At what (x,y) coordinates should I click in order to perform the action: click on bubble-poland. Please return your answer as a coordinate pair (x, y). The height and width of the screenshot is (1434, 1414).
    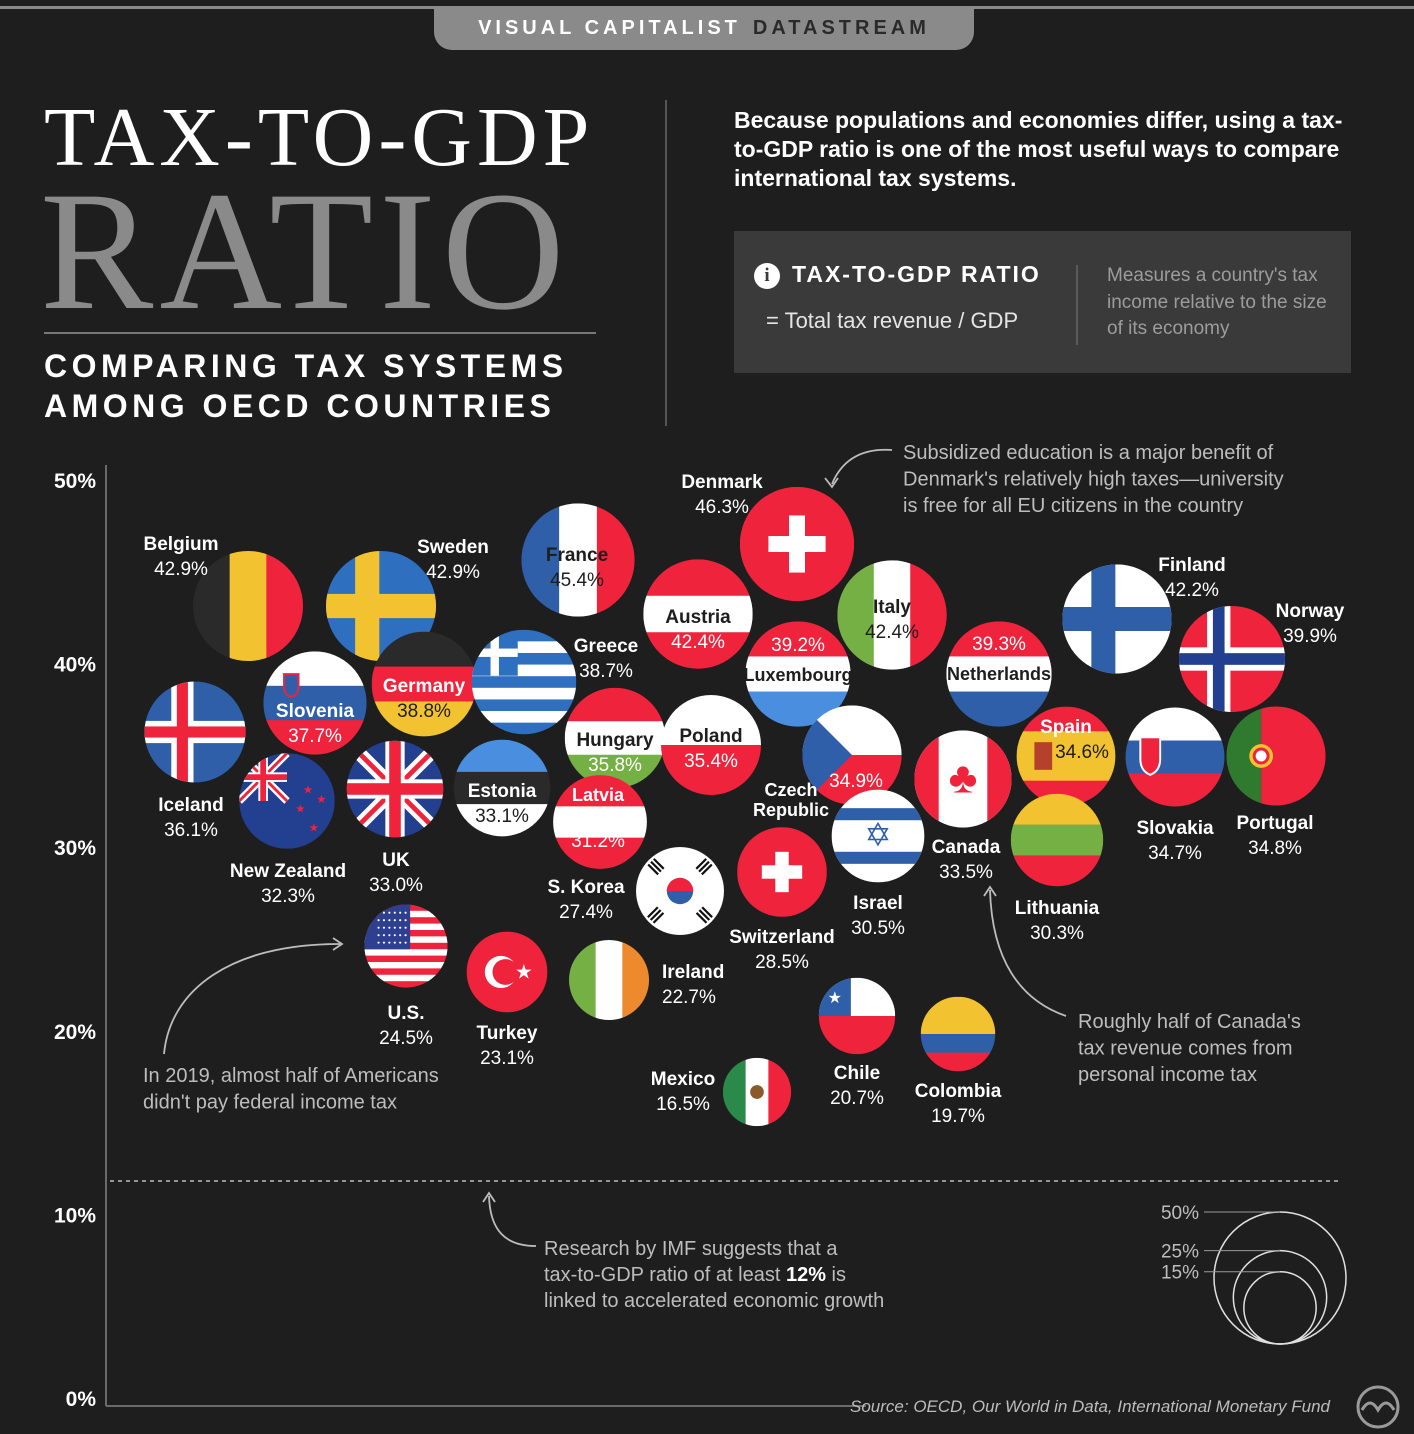
    Looking at the image, I should click on (711, 745).